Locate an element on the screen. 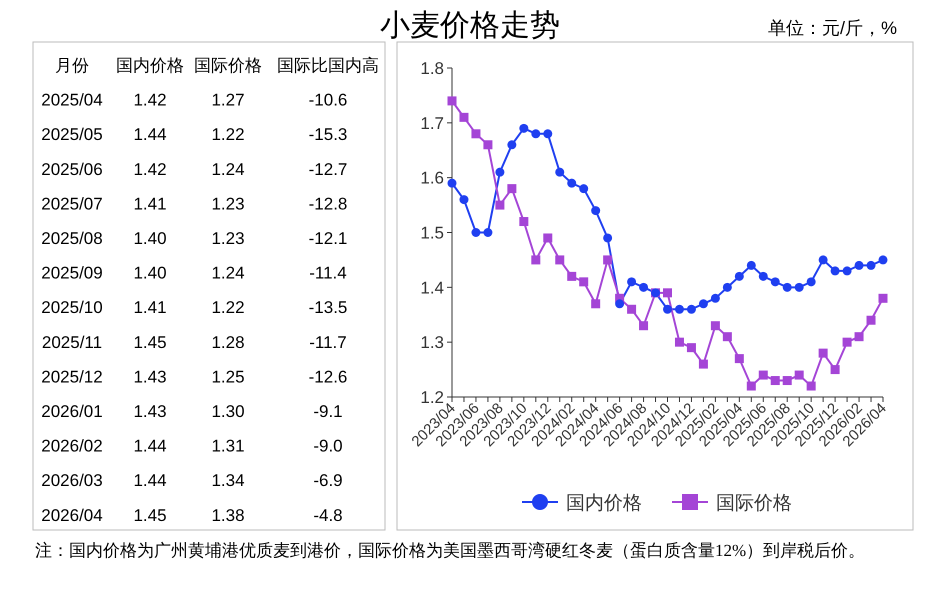  text: -12.7 is located at coordinates (328, 169).